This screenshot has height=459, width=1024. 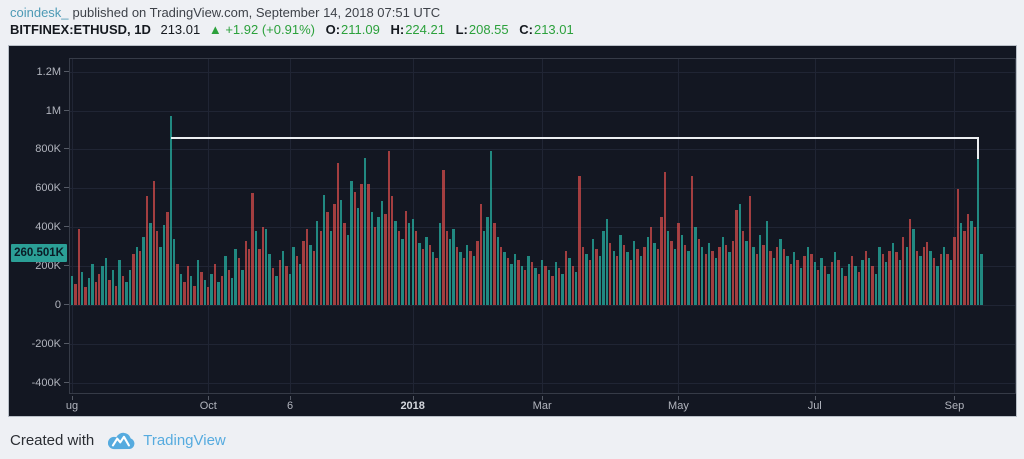 I want to click on x-axis-label: Sep, so click(x=954, y=406).